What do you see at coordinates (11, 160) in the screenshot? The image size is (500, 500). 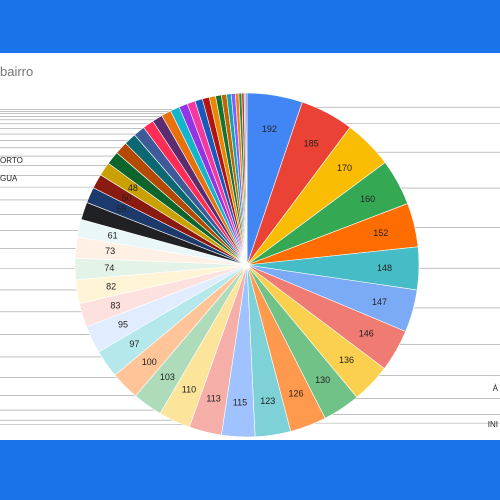 I see `legend-label: ORTO` at bounding box center [11, 160].